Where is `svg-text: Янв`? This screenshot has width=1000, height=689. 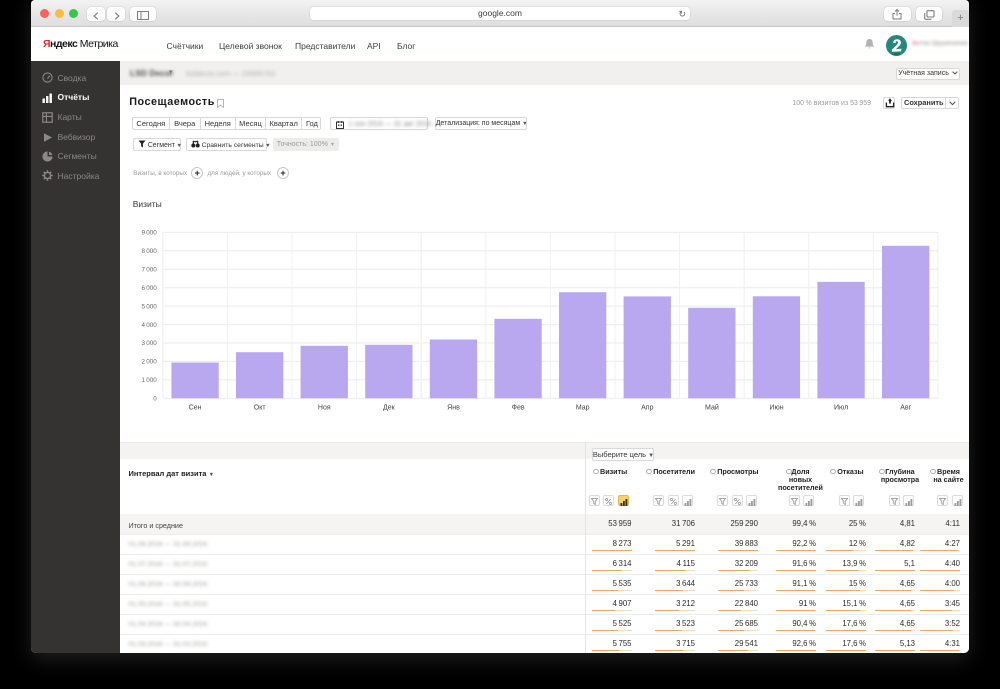
svg-text: Янв is located at coordinates (453, 408).